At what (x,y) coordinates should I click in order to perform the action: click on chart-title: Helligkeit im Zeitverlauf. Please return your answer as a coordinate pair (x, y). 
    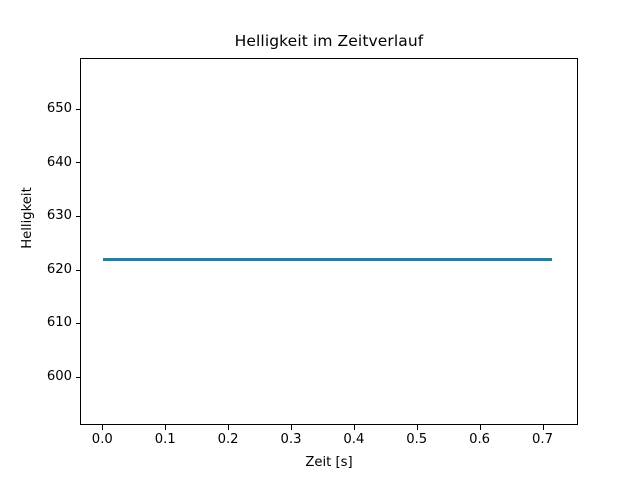
    Looking at the image, I should click on (320, 41).